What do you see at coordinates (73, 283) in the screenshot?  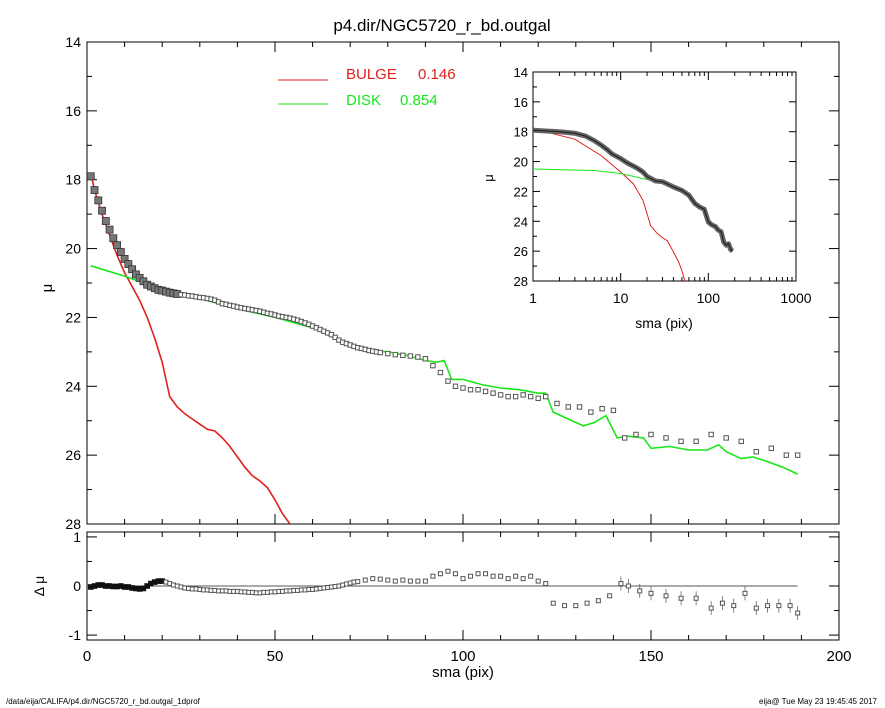 I see `main-y-tick-labels: 14 16 18 20 22 24 26 28` at bounding box center [73, 283].